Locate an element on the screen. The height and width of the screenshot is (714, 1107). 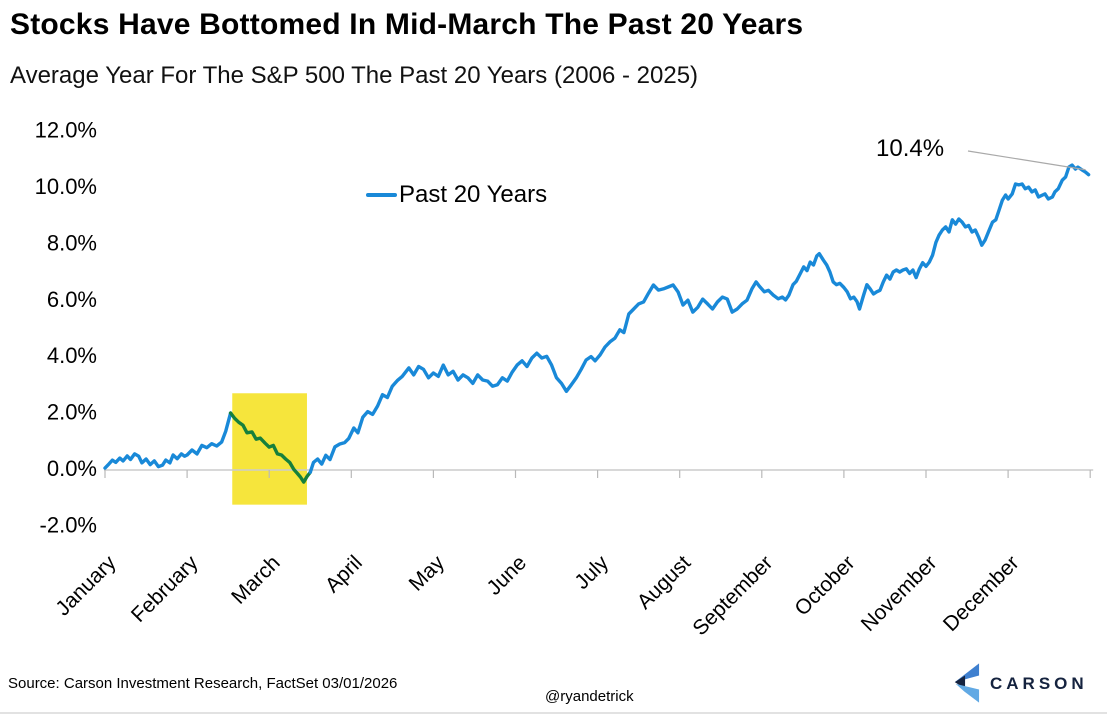
end-value-annotation: 10.4% is located at coordinates (910, 148).